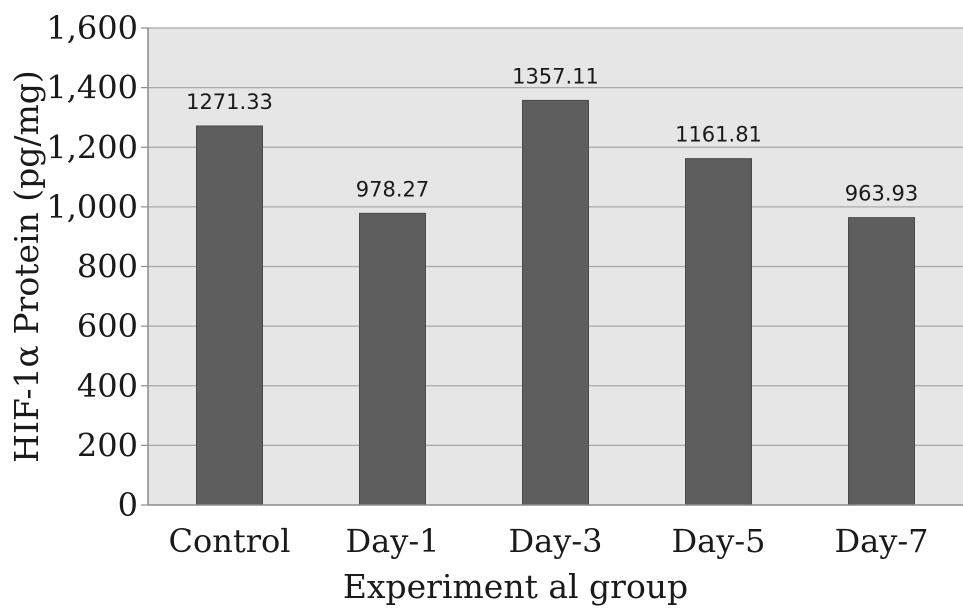  What do you see at coordinates (107, 326) in the screenshot?
I see `y-tick-label: 600` at bounding box center [107, 326].